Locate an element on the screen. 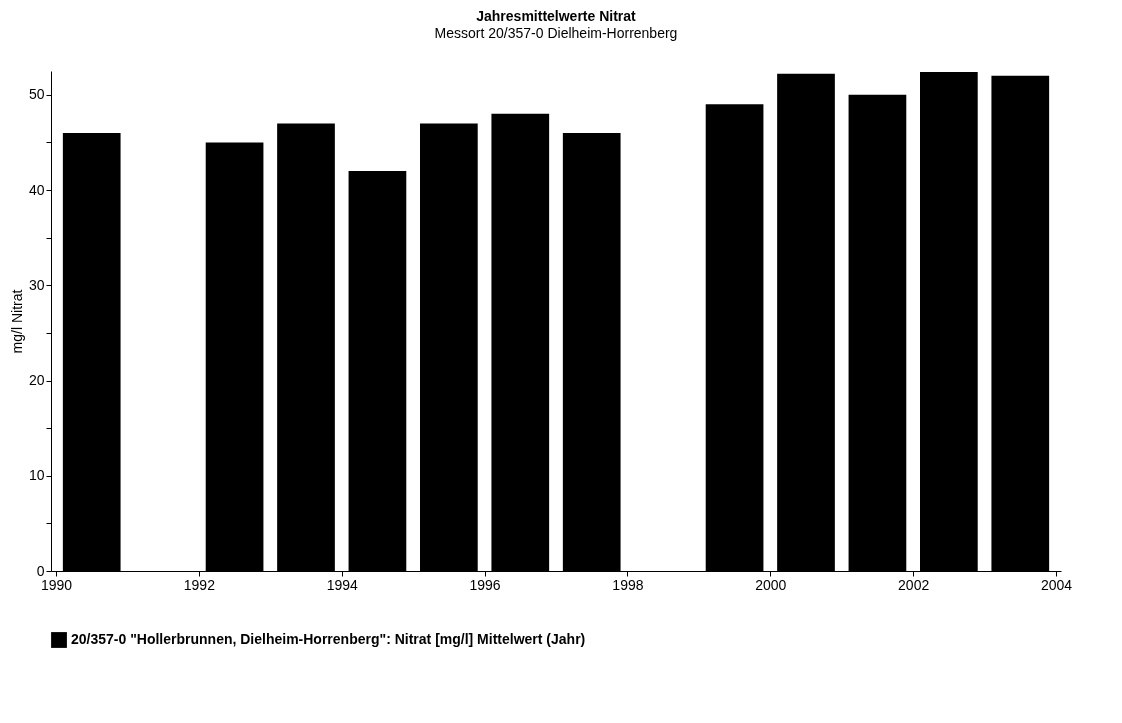 Image resolution: width=1122 pixels, height=723 pixels. chart-title: Jahresmittelwerte Nitrat is located at coordinates (556, 16).